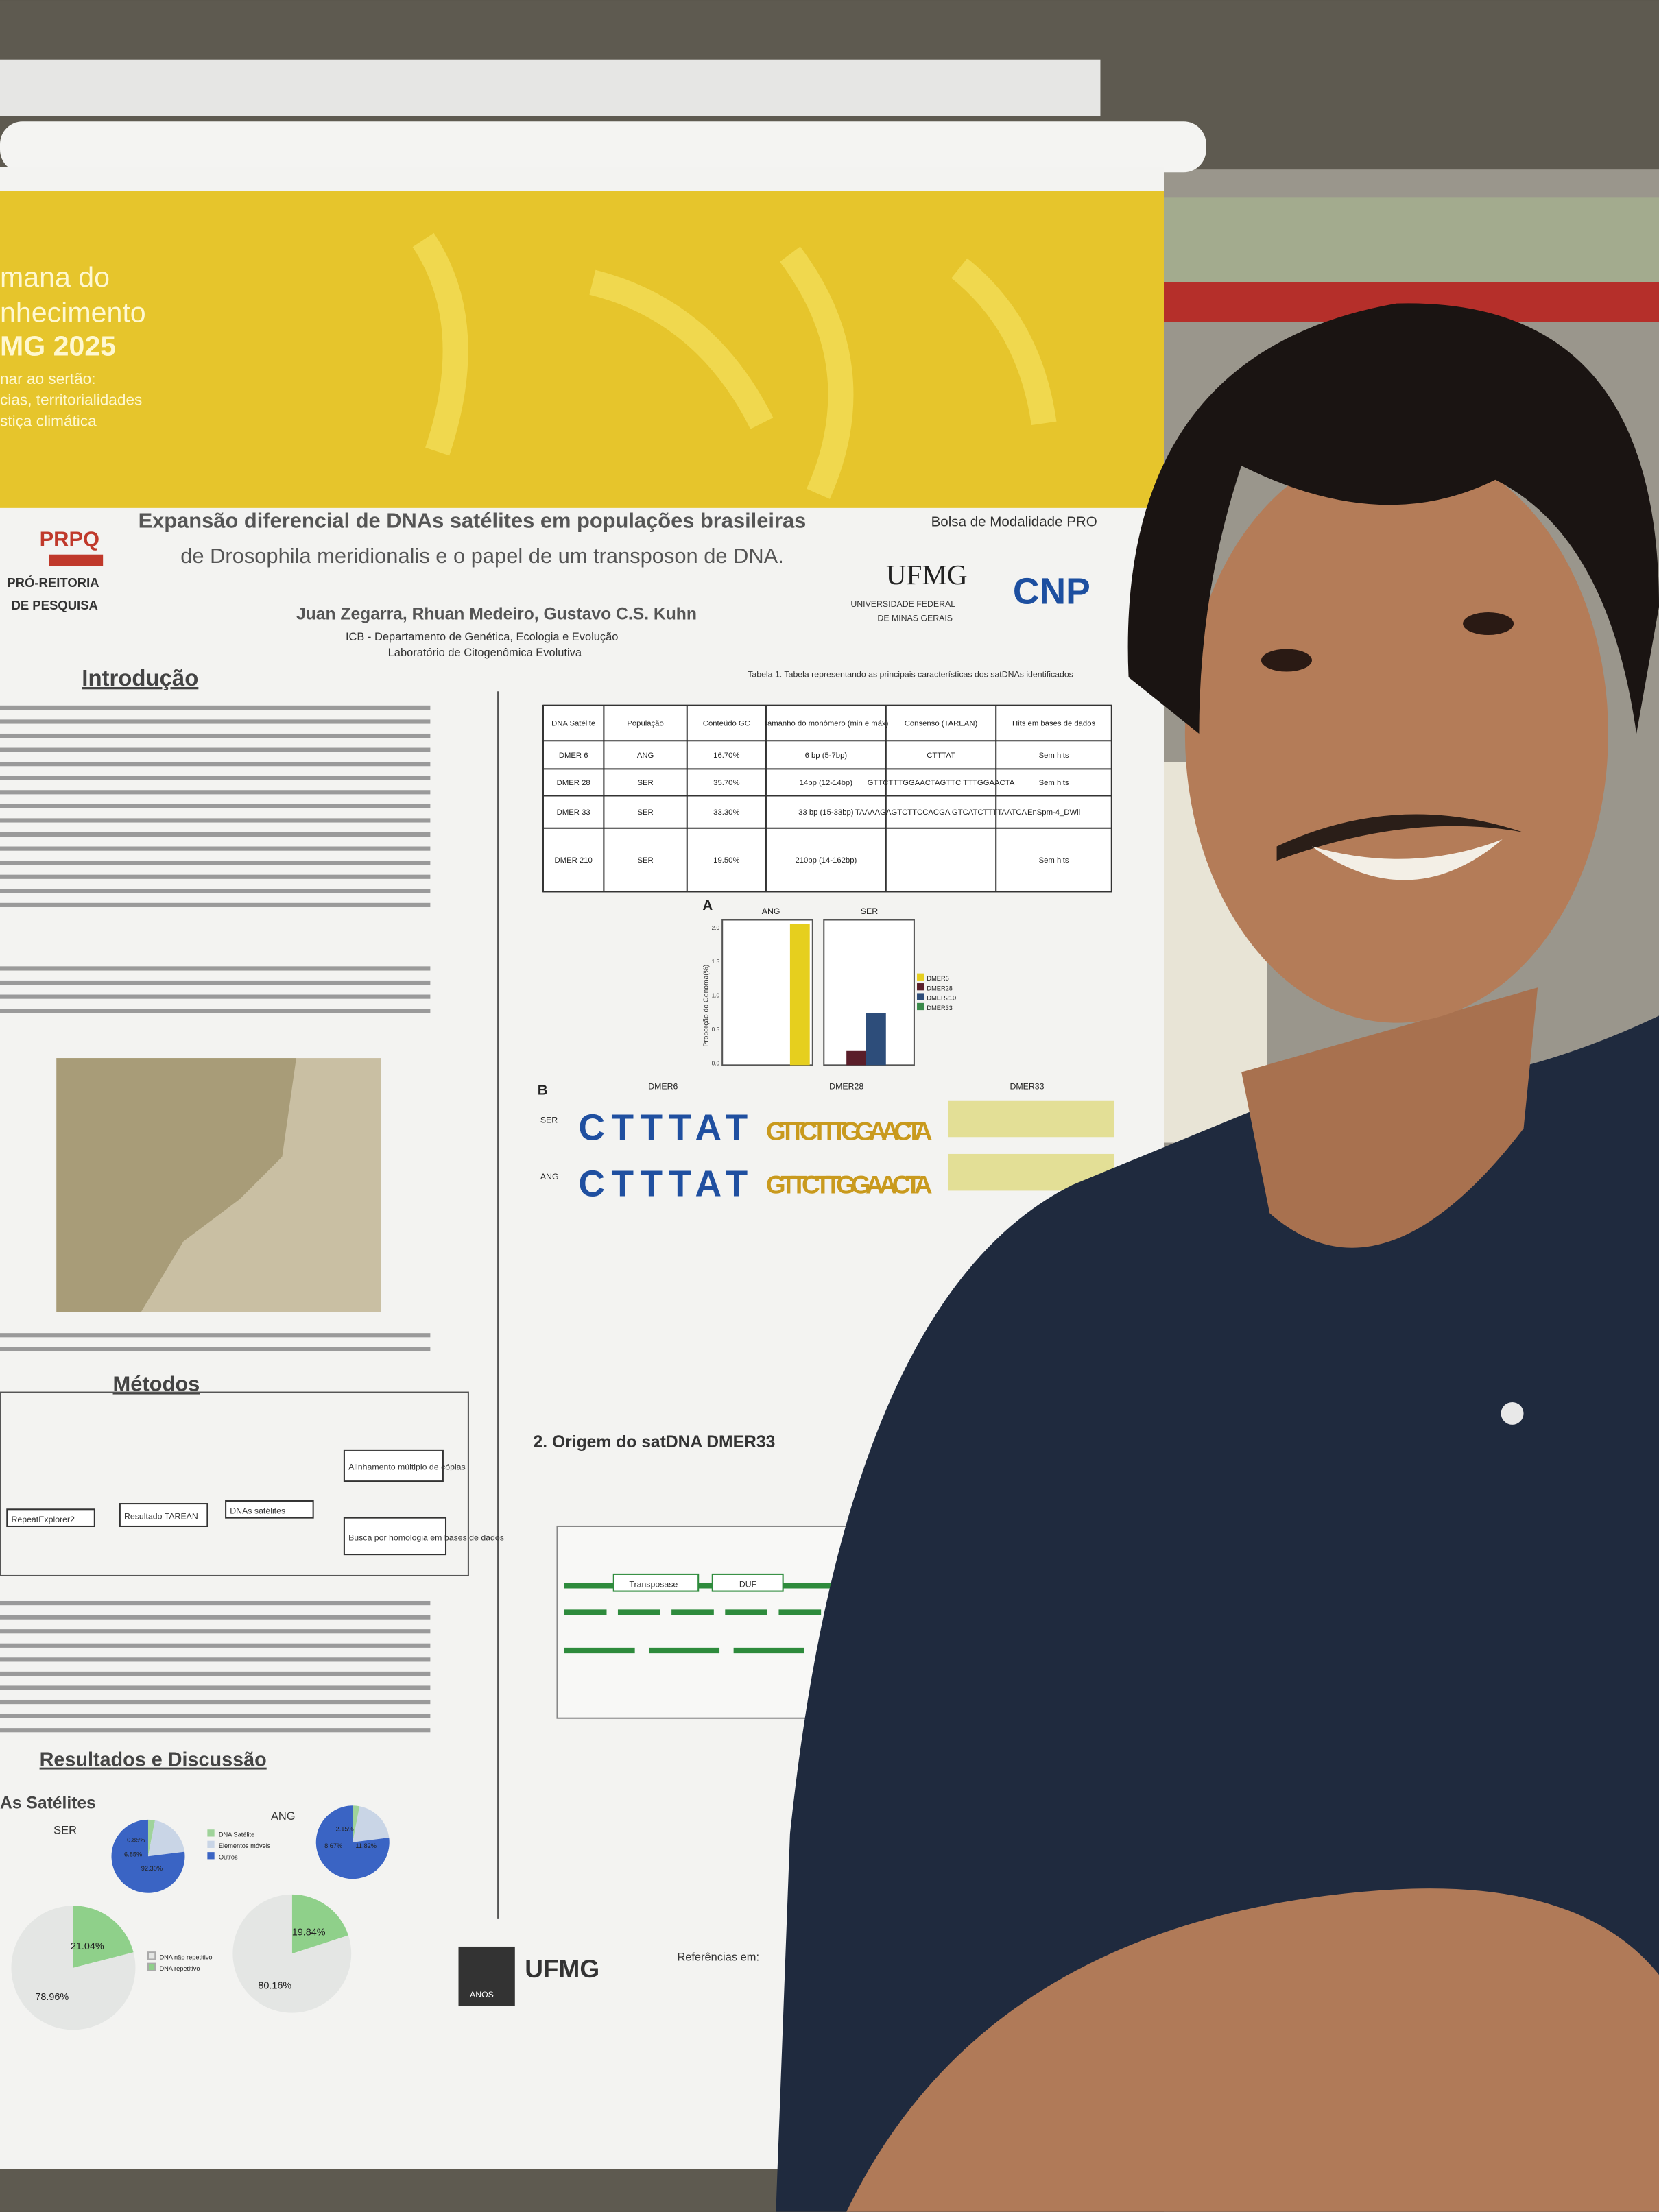 The height and width of the screenshot is (2212, 1659). What do you see at coordinates (927, 574) in the screenshot?
I see `logo-ufmg: UFMG` at bounding box center [927, 574].